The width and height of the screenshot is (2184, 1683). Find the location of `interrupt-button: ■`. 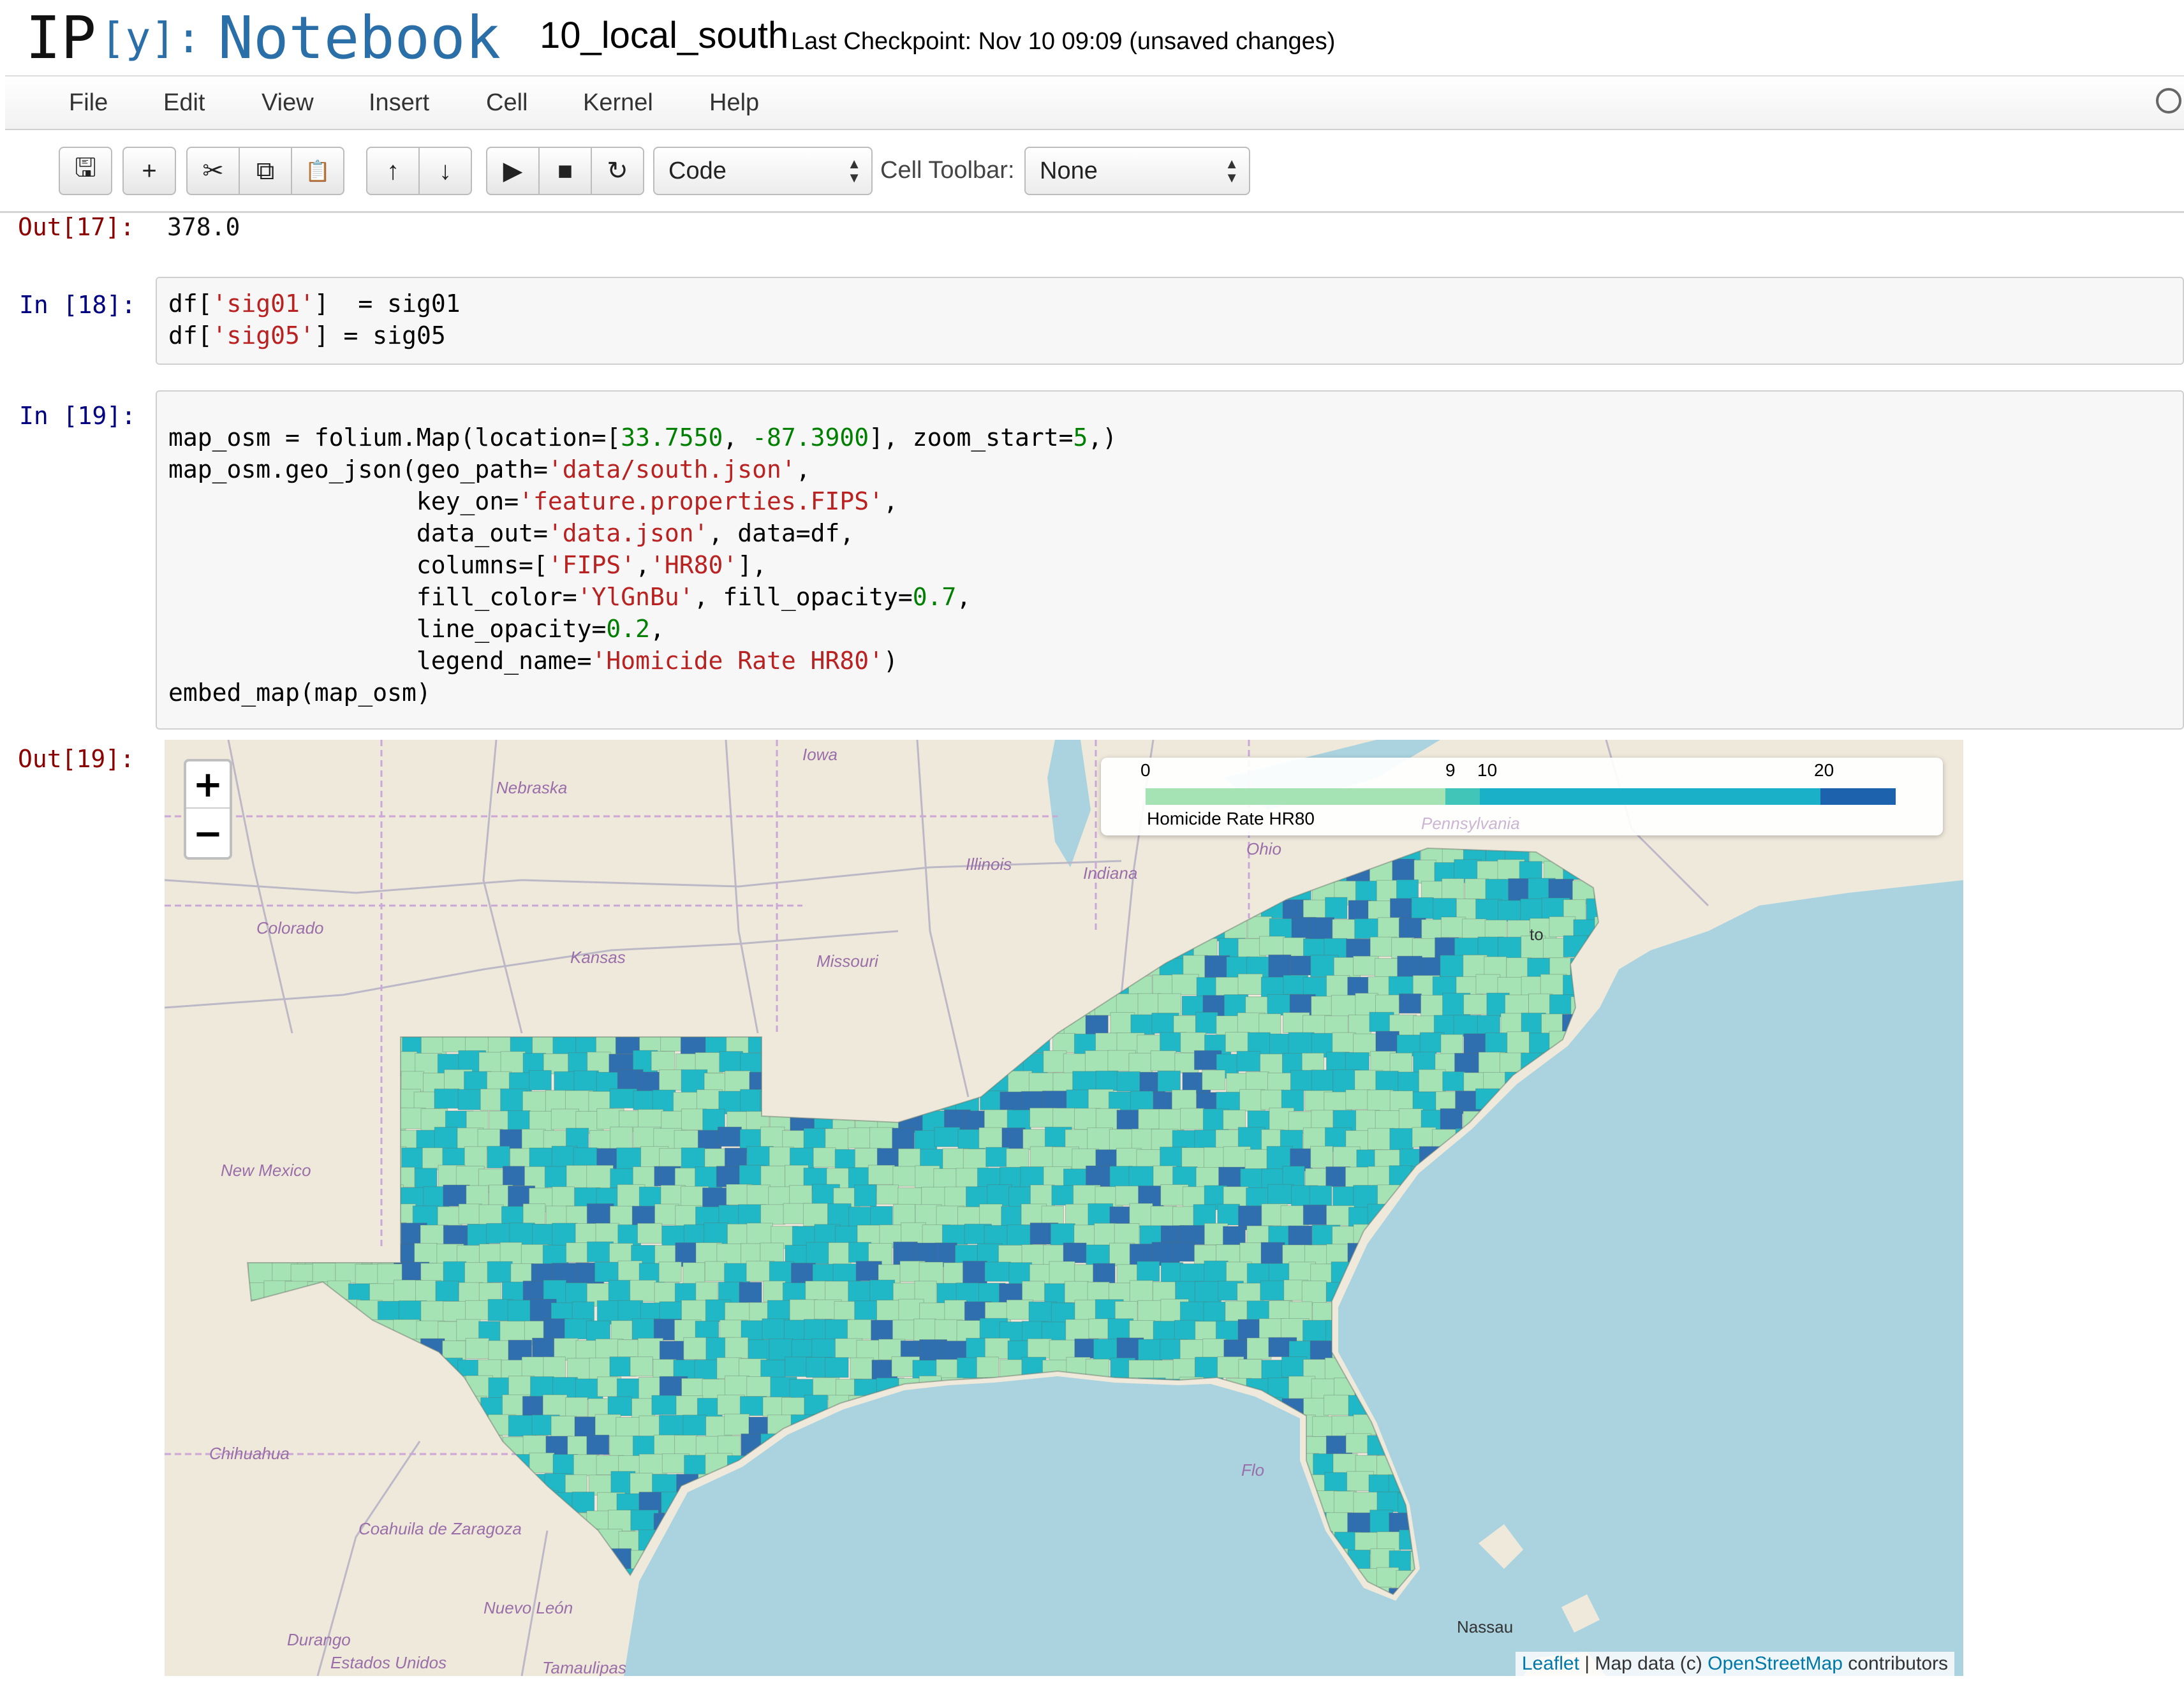

interrupt-button: ■ is located at coordinates (565, 171).